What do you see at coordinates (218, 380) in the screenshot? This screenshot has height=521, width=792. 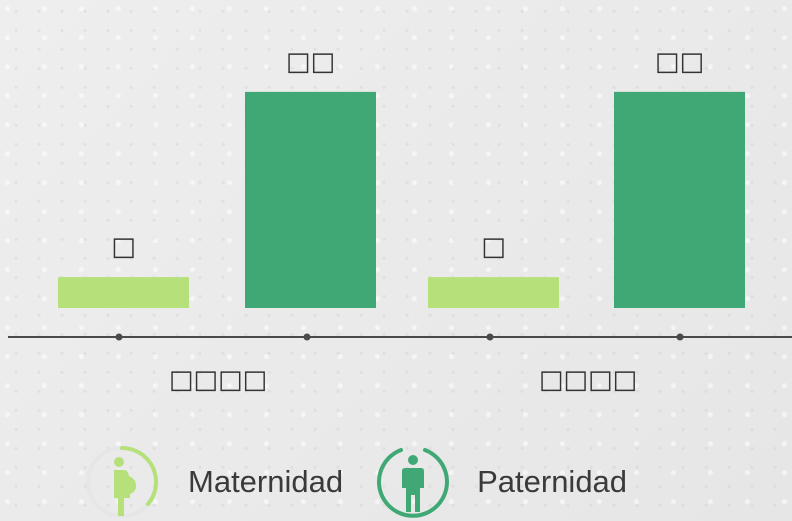 I see `category-label-group-1: □□□□` at bounding box center [218, 380].